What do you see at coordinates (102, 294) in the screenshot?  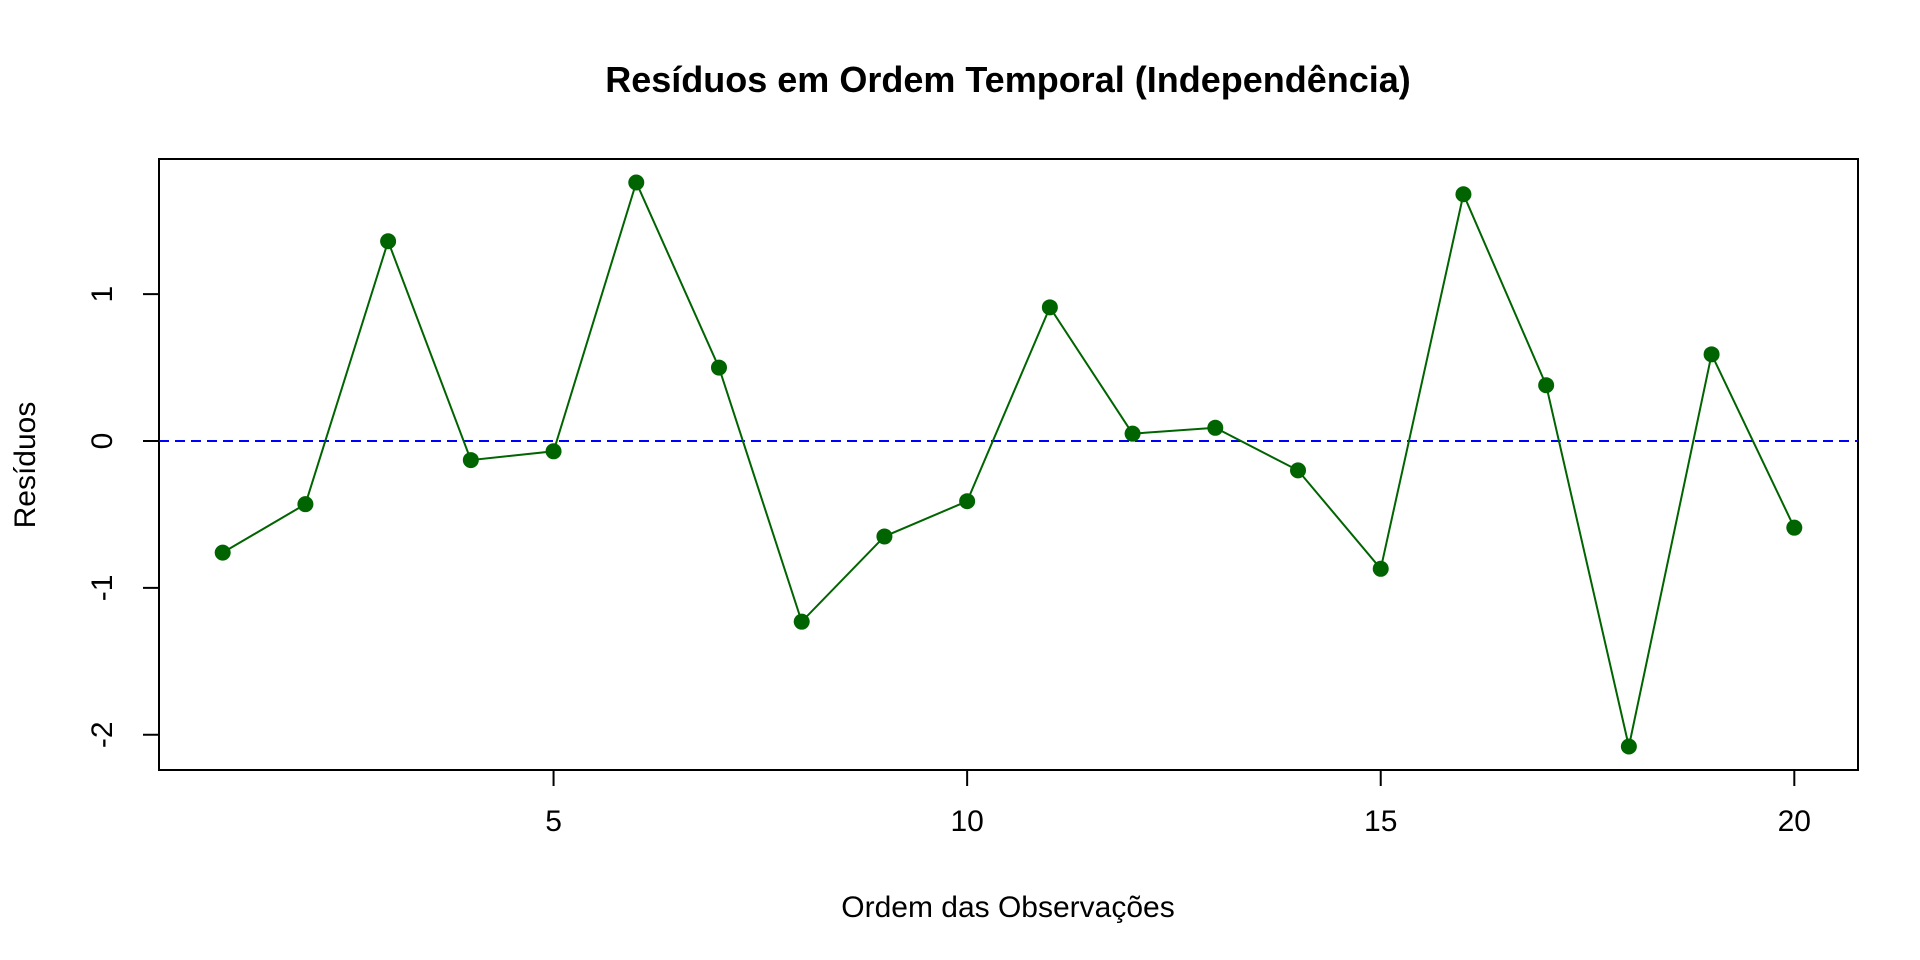 I see `y-tick-label: 1` at bounding box center [102, 294].